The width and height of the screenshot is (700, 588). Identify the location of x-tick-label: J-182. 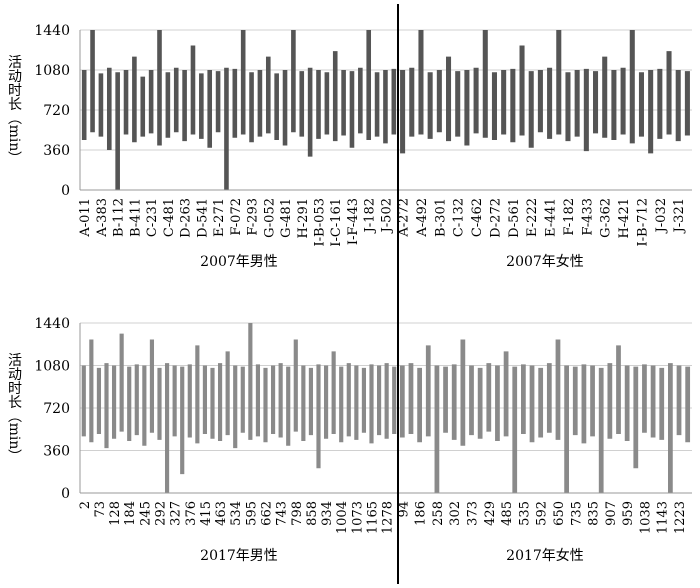
(370, 216).